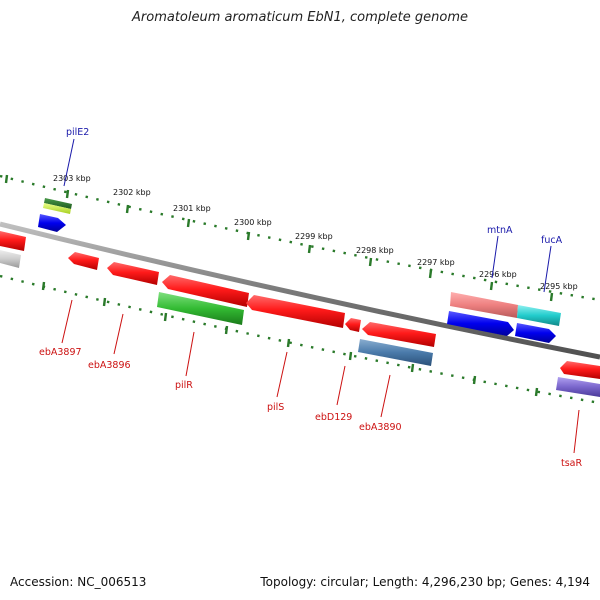 The height and width of the screenshot is (600, 600). What do you see at coordinates (184, 385) in the screenshot?
I see `label-pilR: pilR` at bounding box center [184, 385].